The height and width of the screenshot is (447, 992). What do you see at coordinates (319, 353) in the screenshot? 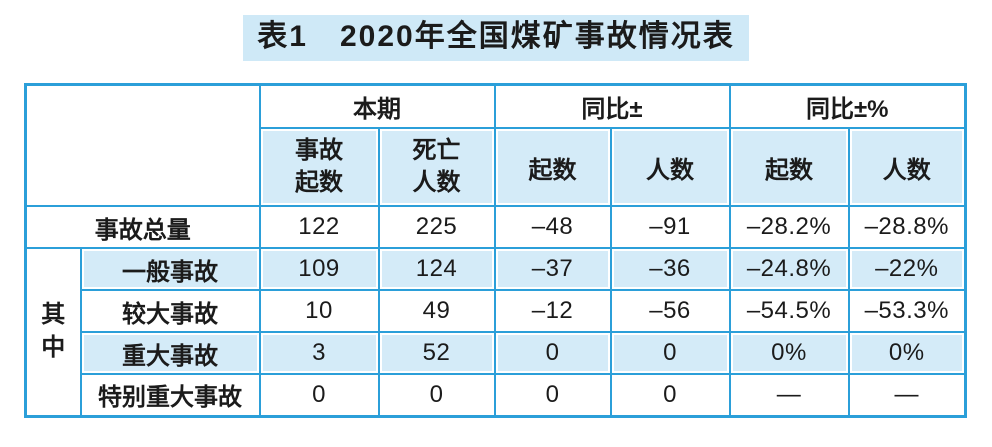
I see `data-cell: 3` at bounding box center [319, 353].